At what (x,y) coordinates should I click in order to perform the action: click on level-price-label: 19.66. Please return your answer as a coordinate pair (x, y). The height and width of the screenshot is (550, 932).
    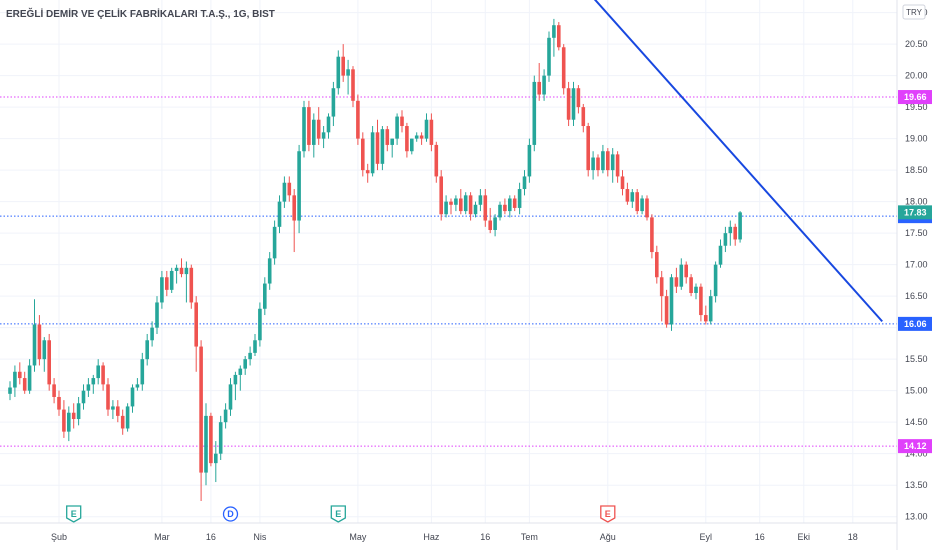
    Looking at the image, I should click on (915, 97).